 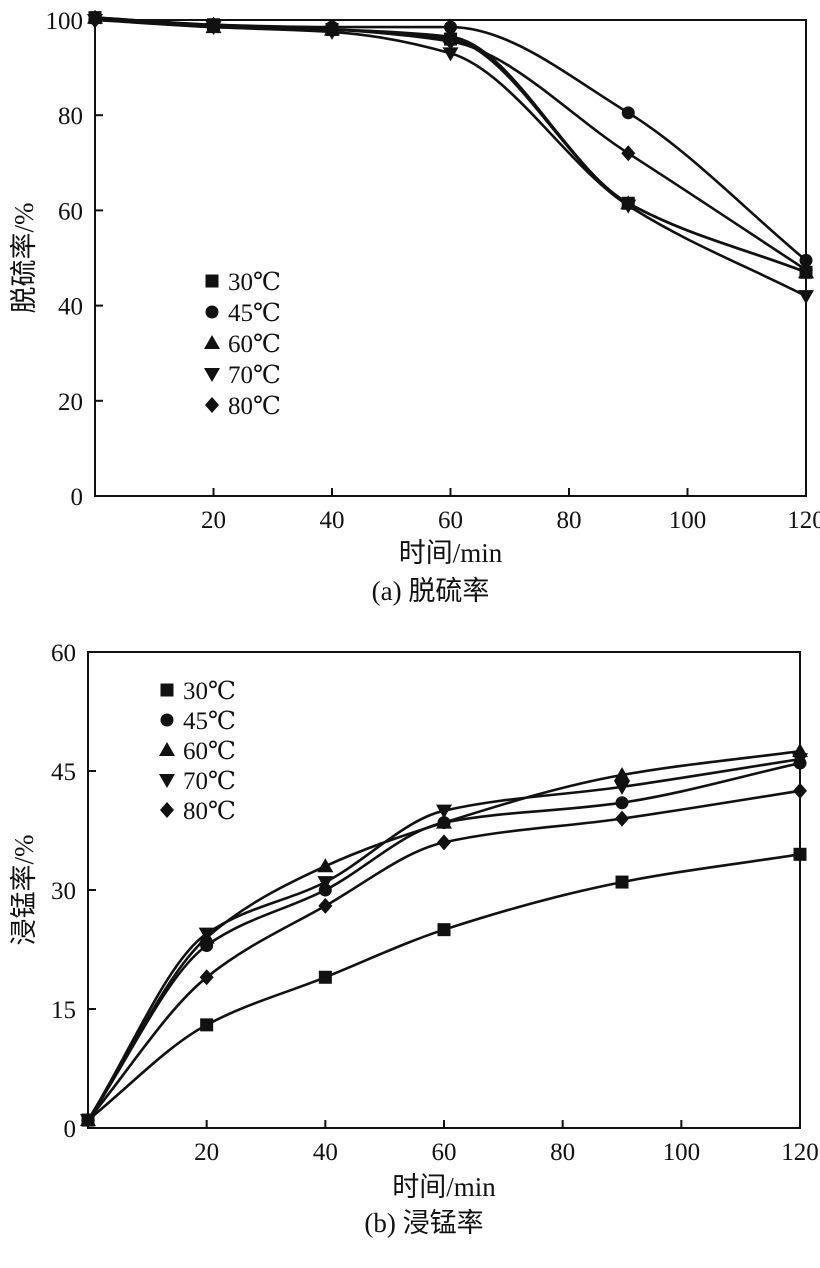 I want to click on y-tick-label: 20, so click(x=70, y=402).